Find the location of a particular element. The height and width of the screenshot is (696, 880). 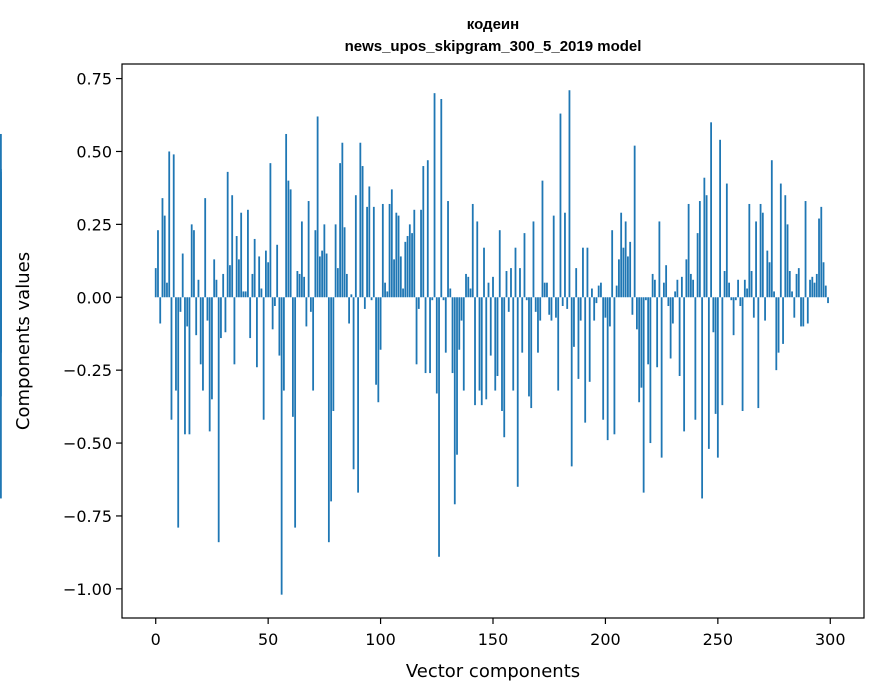

x-tick-label: 50 is located at coordinates (268, 639).